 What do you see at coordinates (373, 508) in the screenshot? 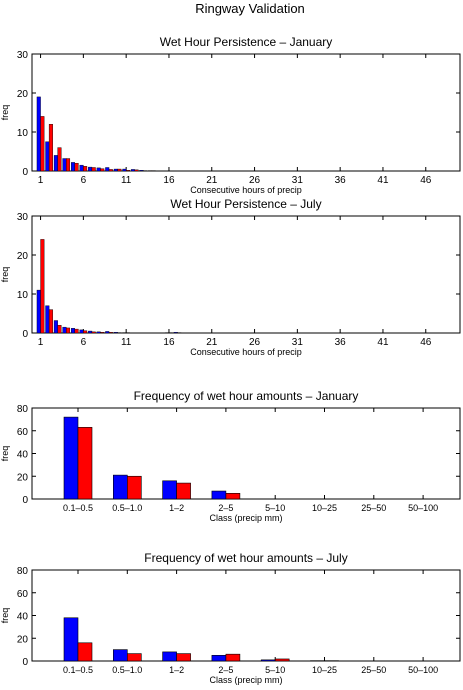
I see `x-tick-label: 25–50` at bounding box center [373, 508].